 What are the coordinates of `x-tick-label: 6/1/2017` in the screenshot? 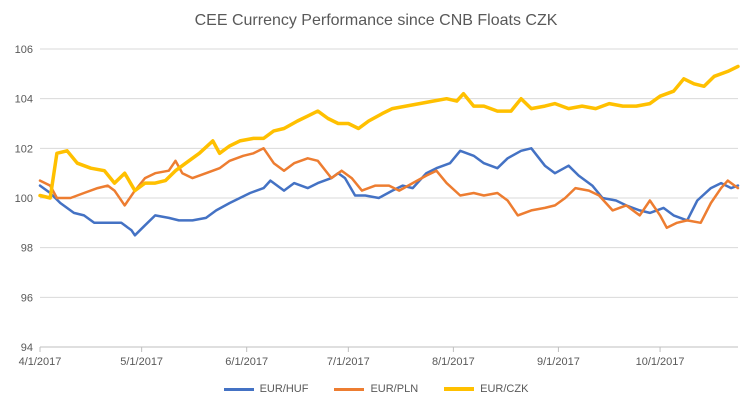 It's located at (246, 362).